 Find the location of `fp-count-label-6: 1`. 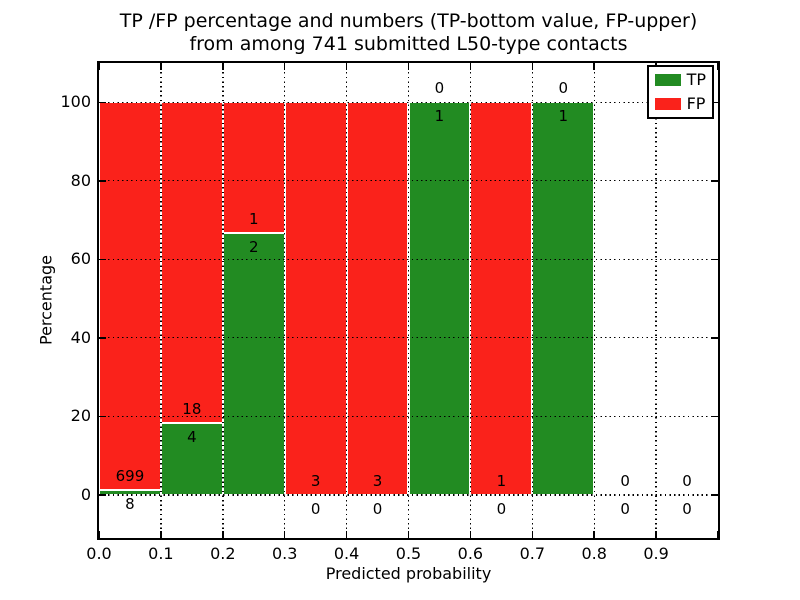

fp-count-label-6: 1 is located at coordinates (501, 480).